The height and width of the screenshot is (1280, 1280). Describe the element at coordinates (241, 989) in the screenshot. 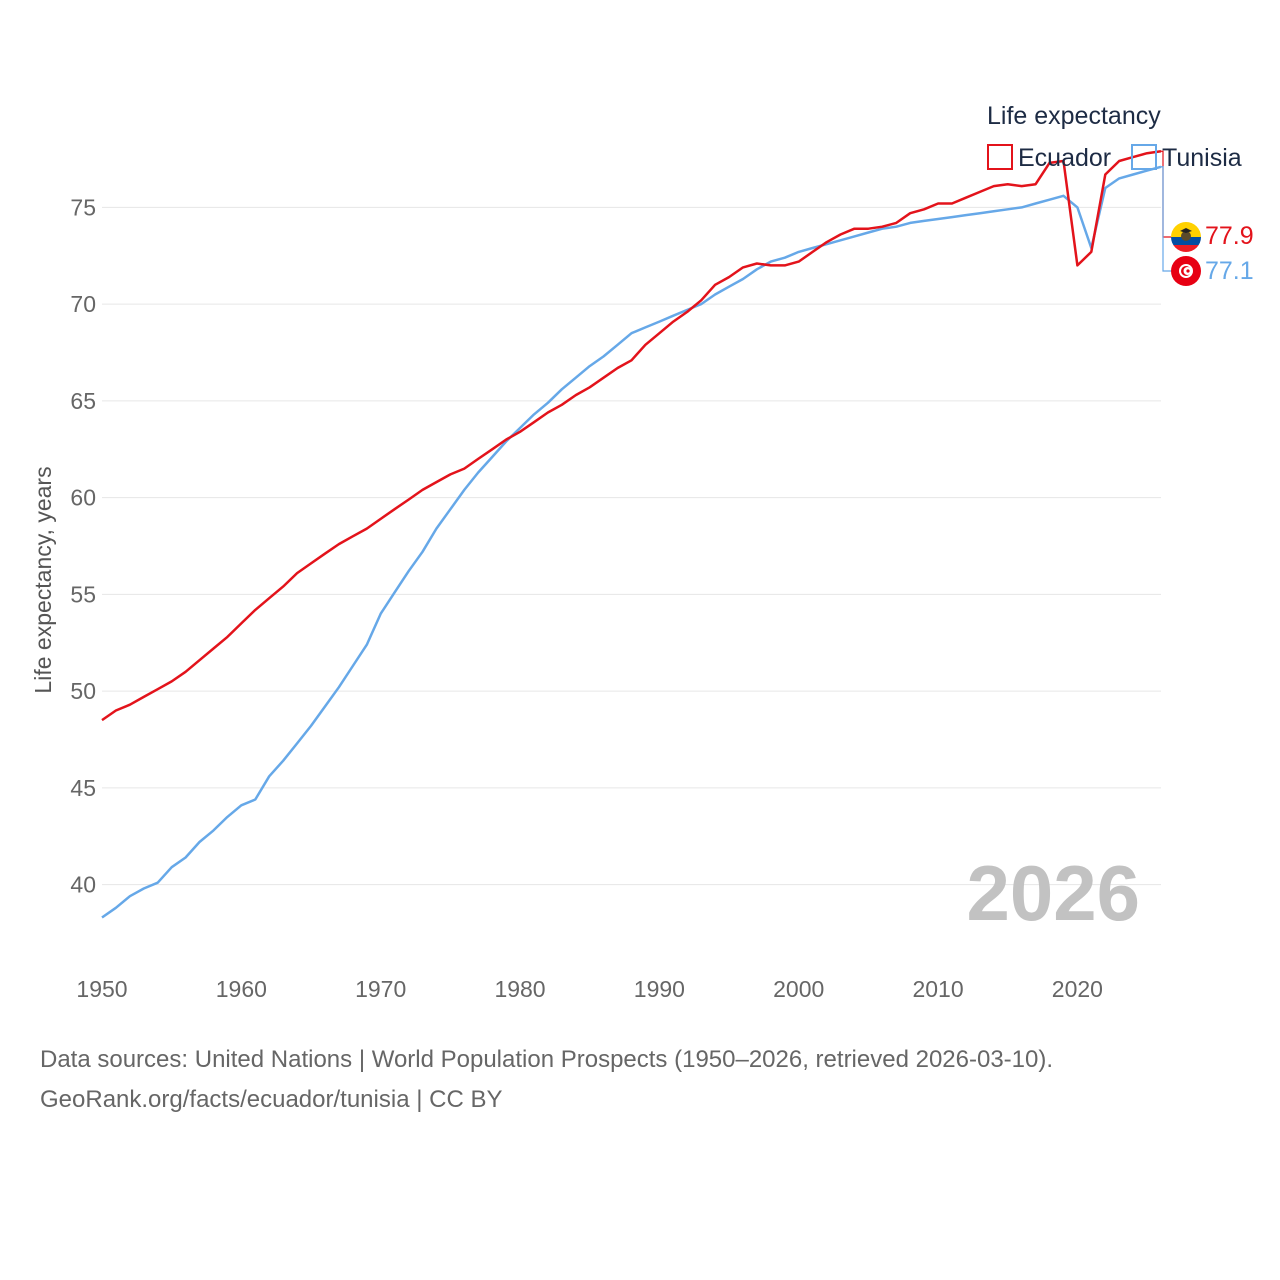

I see `x-tick-label: 1960` at that location.